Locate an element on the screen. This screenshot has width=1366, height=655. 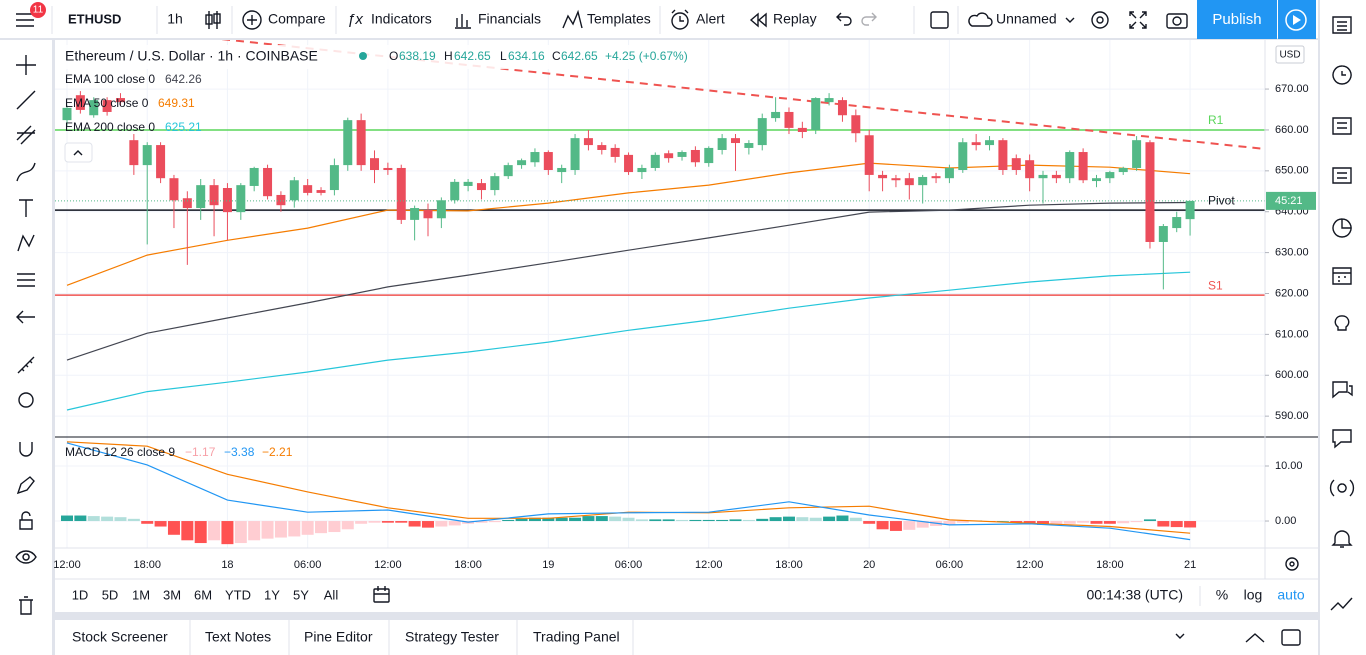
collapse-legend is located at coordinates (78, 152).